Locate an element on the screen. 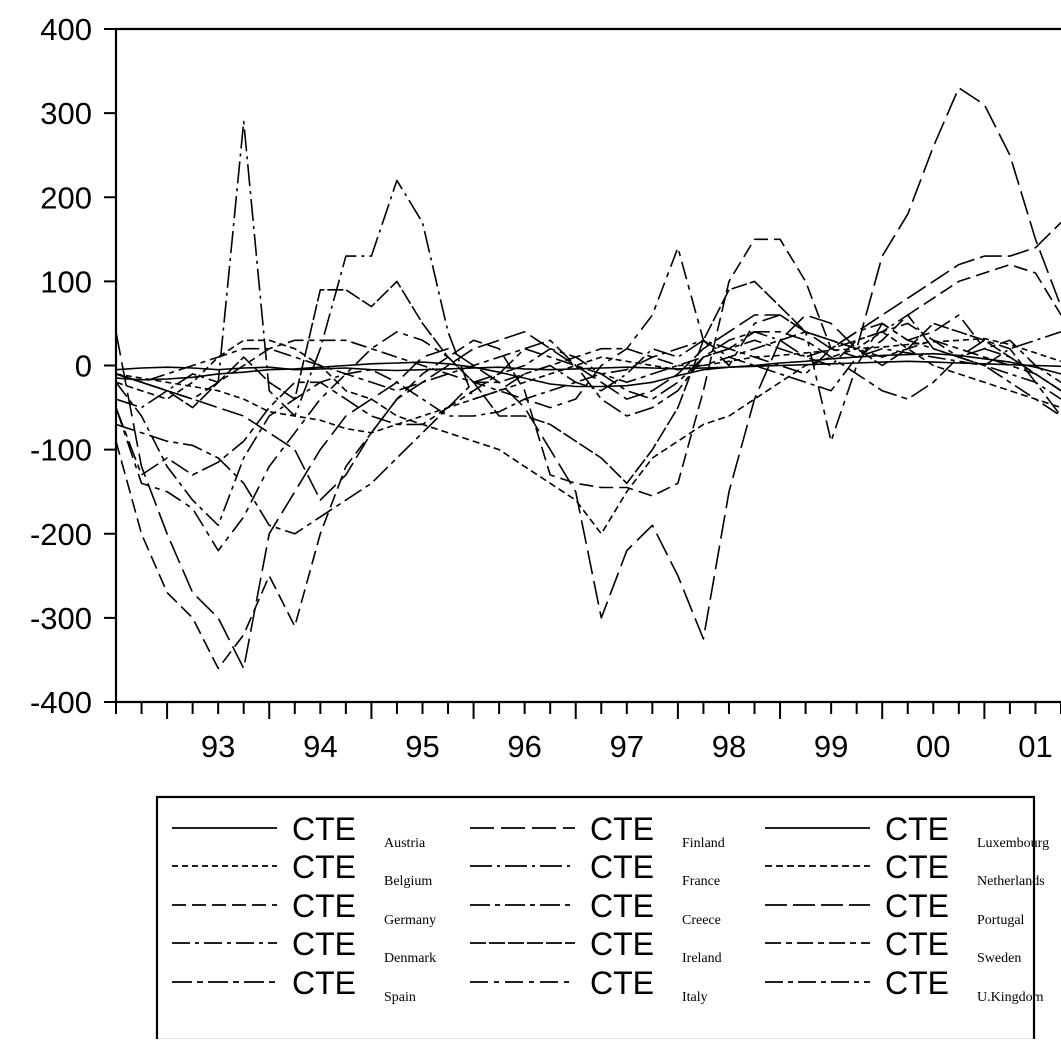 This screenshot has width=1061, height=1044. y-tick-label: 200 is located at coordinates (66, 197).